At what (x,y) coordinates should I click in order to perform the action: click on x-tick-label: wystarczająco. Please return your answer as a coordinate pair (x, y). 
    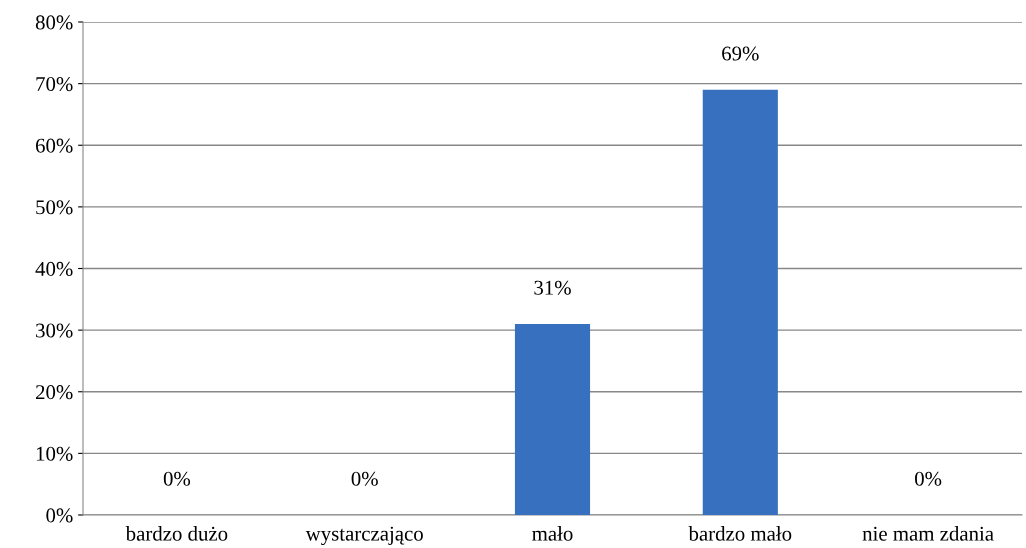
    Looking at the image, I should click on (364, 535).